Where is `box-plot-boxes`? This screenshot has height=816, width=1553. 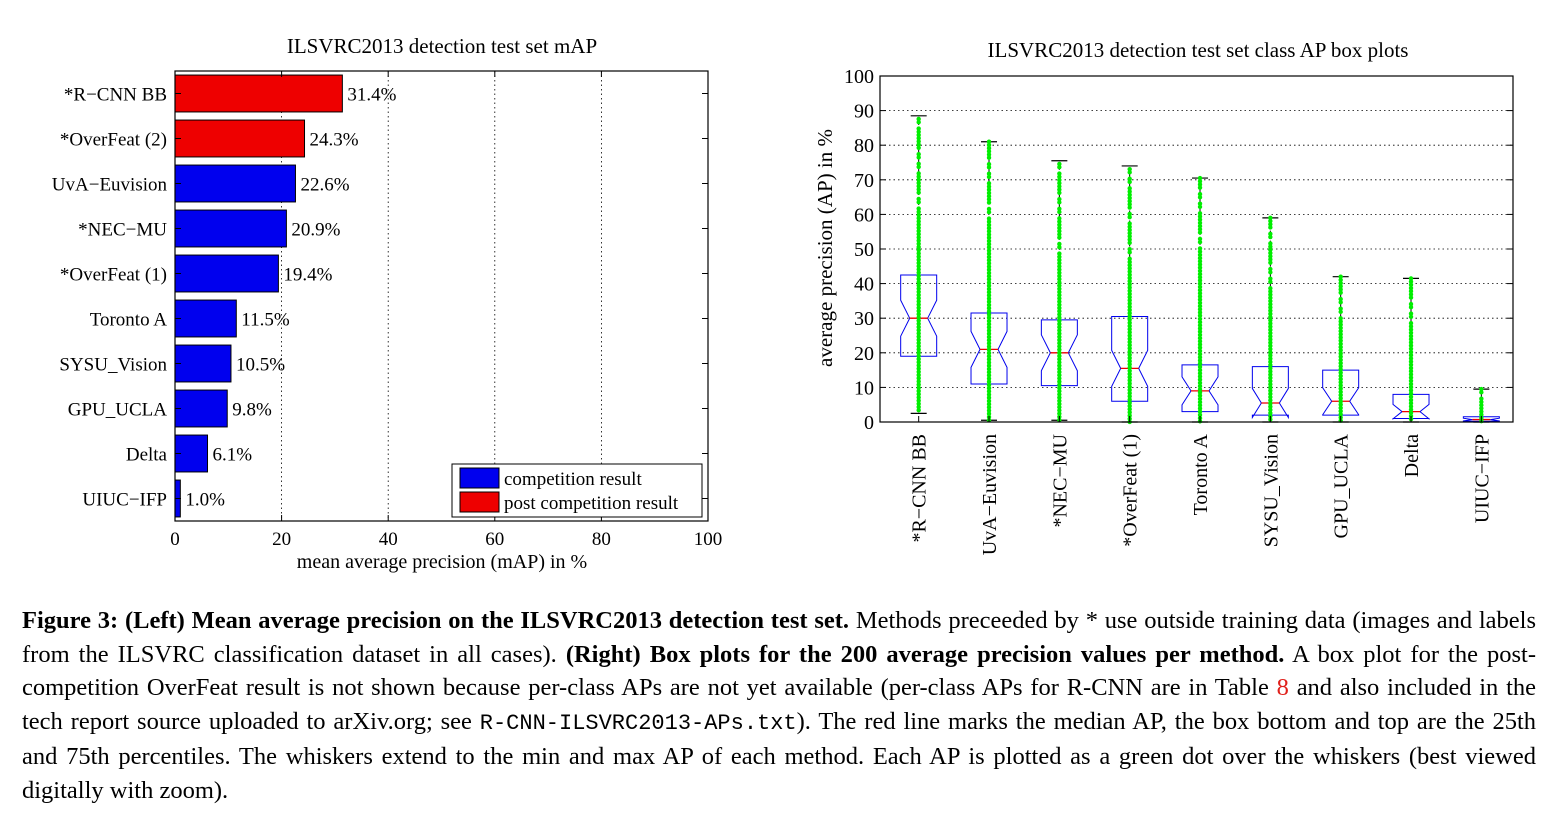
box-plot-boxes is located at coordinates (1200, 270).